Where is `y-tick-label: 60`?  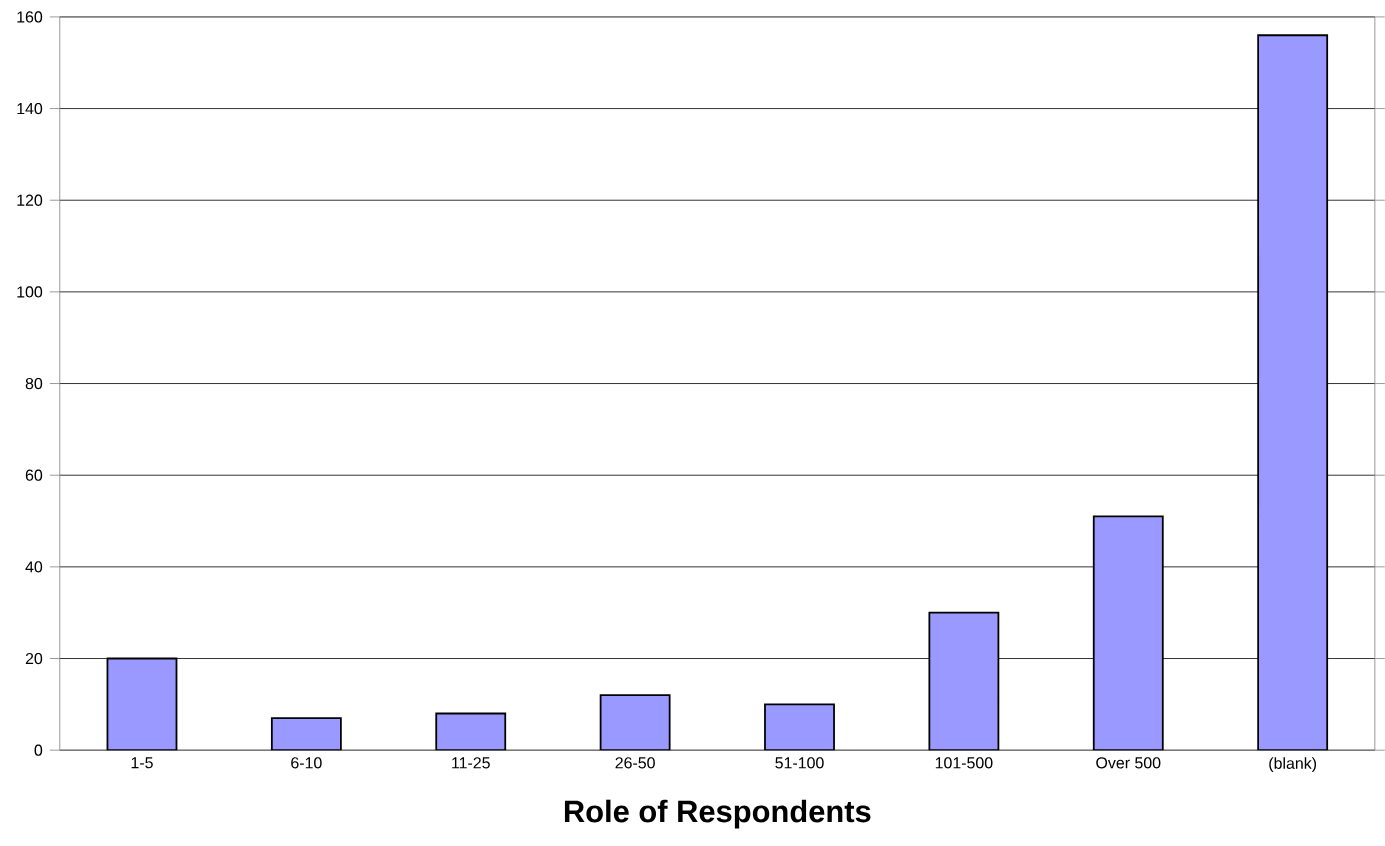
y-tick-label: 60 is located at coordinates (34, 475).